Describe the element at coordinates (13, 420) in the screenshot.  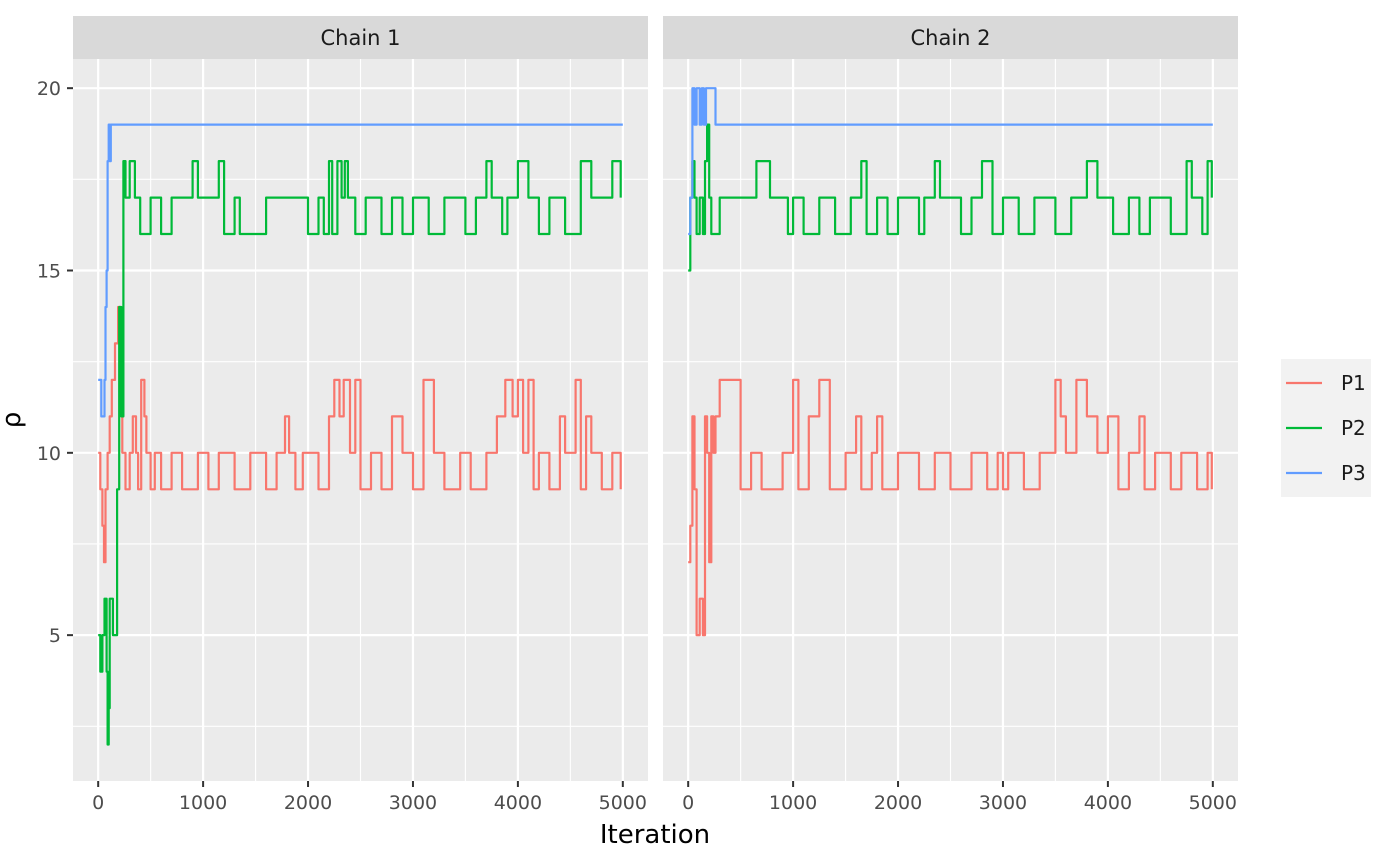
I see `y-axis-title: ρ` at that location.